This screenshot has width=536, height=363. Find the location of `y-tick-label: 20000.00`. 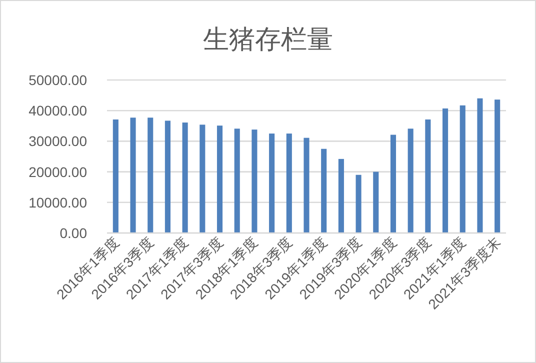

y-tick-label: 20000.00 is located at coordinates (58, 172).